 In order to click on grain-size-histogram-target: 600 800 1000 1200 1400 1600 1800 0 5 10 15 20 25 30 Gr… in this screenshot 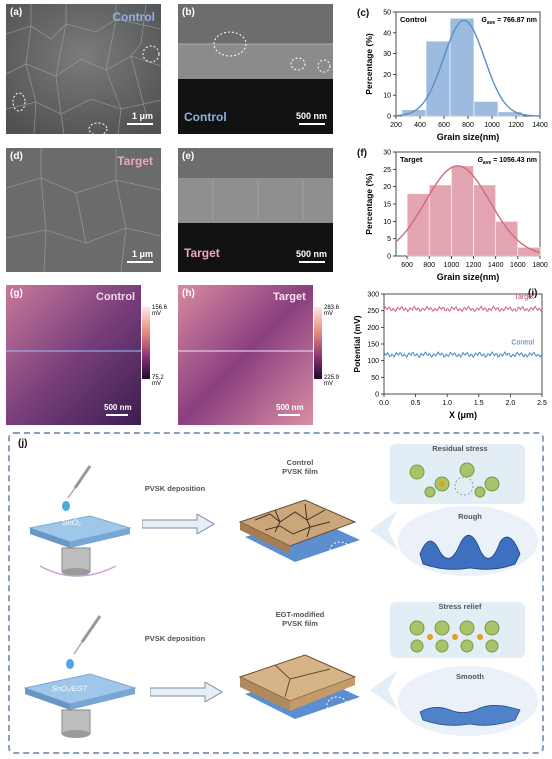, I will do `click(456, 216)`.